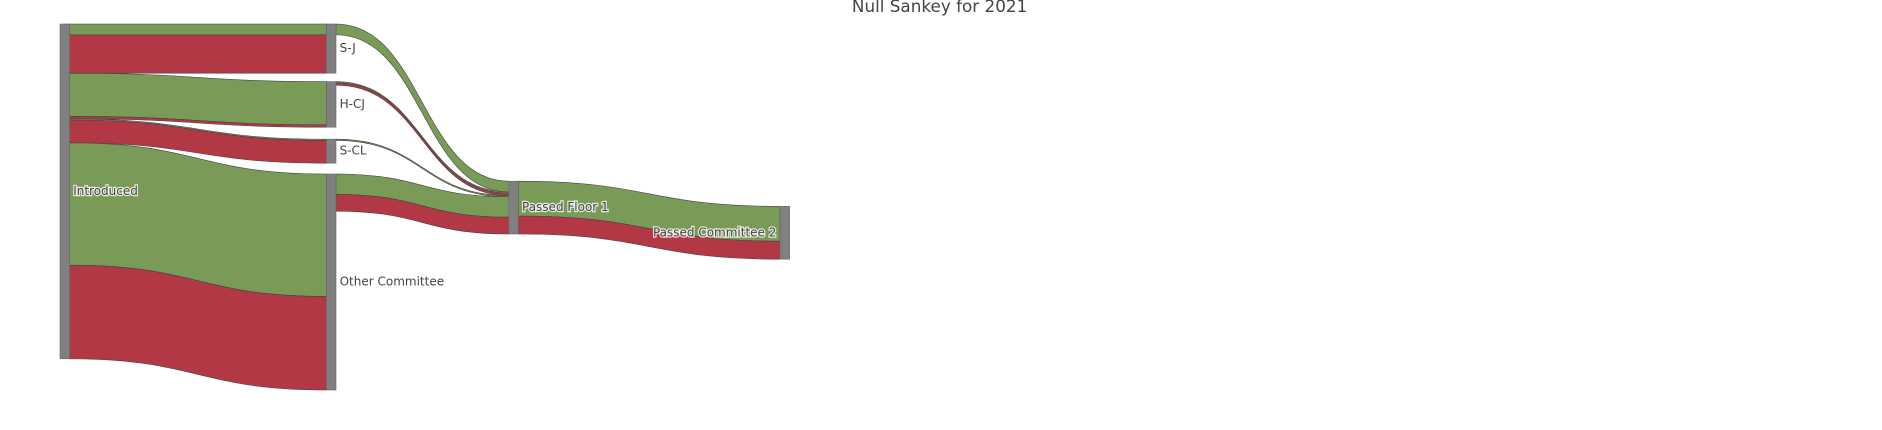 The image size is (1882, 430). Describe the element at coordinates (565, 207) in the screenshot. I see `node-label: Passed Floor 1` at that location.